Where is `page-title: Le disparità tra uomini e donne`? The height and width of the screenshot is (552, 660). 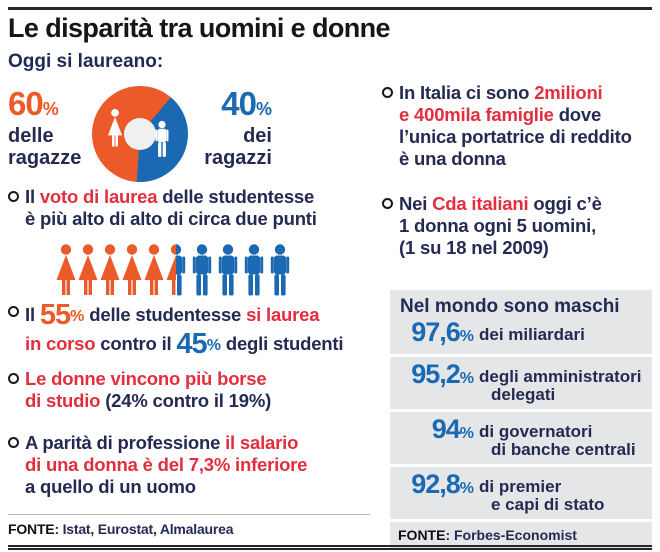
page-title: Le disparità tra uomini e donne is located at coordinates (199, 28).